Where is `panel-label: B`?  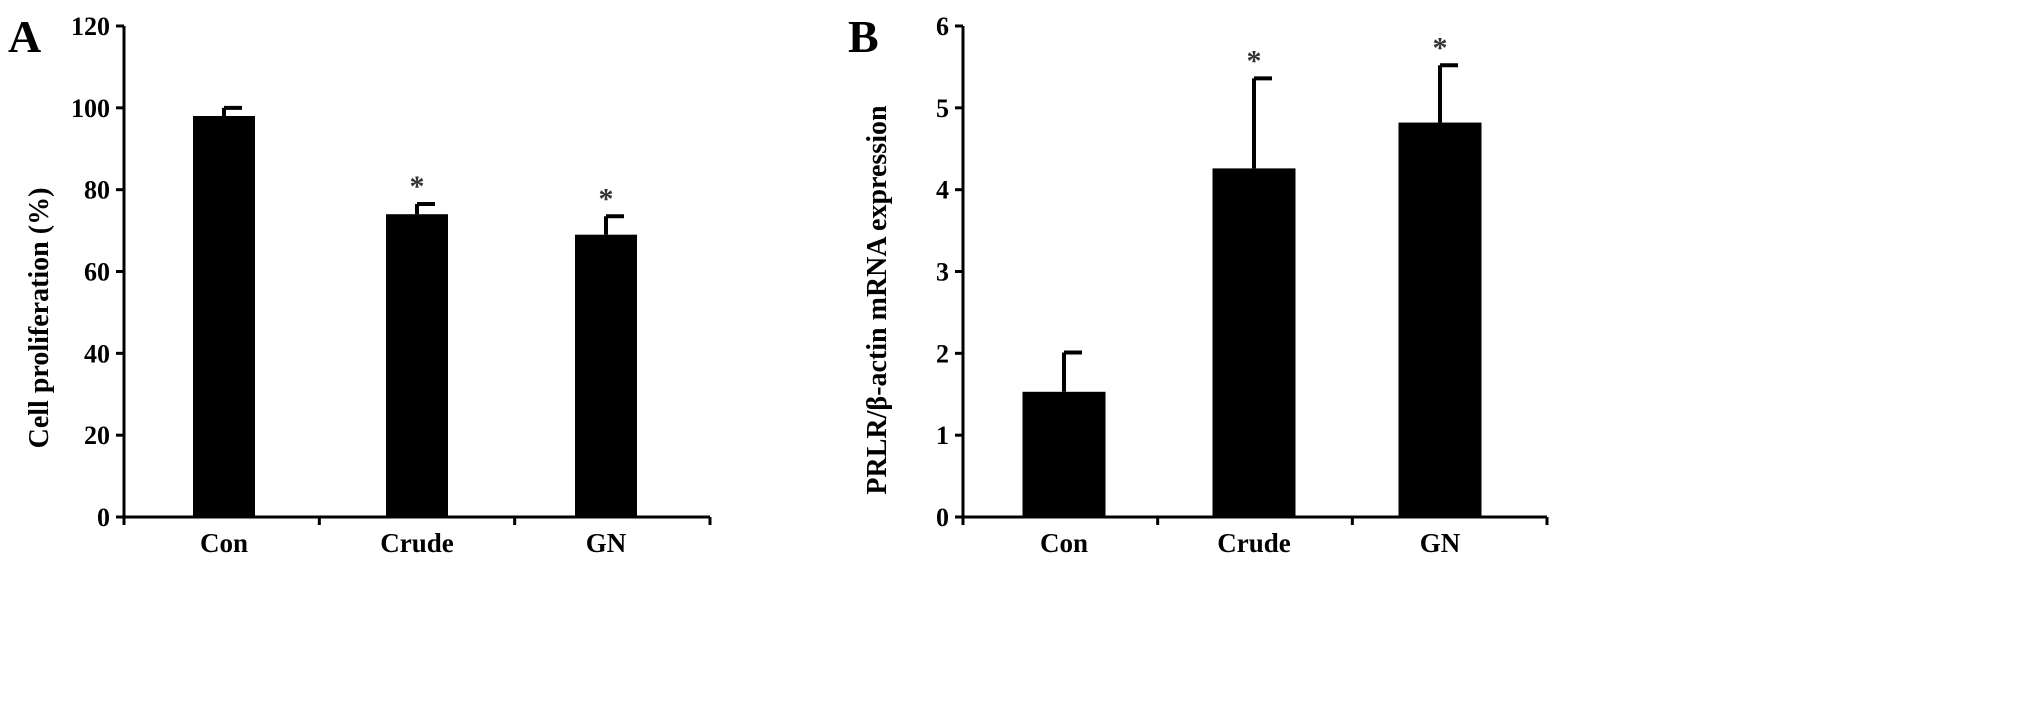
panel-label: B is located at coordinates (863, 36).